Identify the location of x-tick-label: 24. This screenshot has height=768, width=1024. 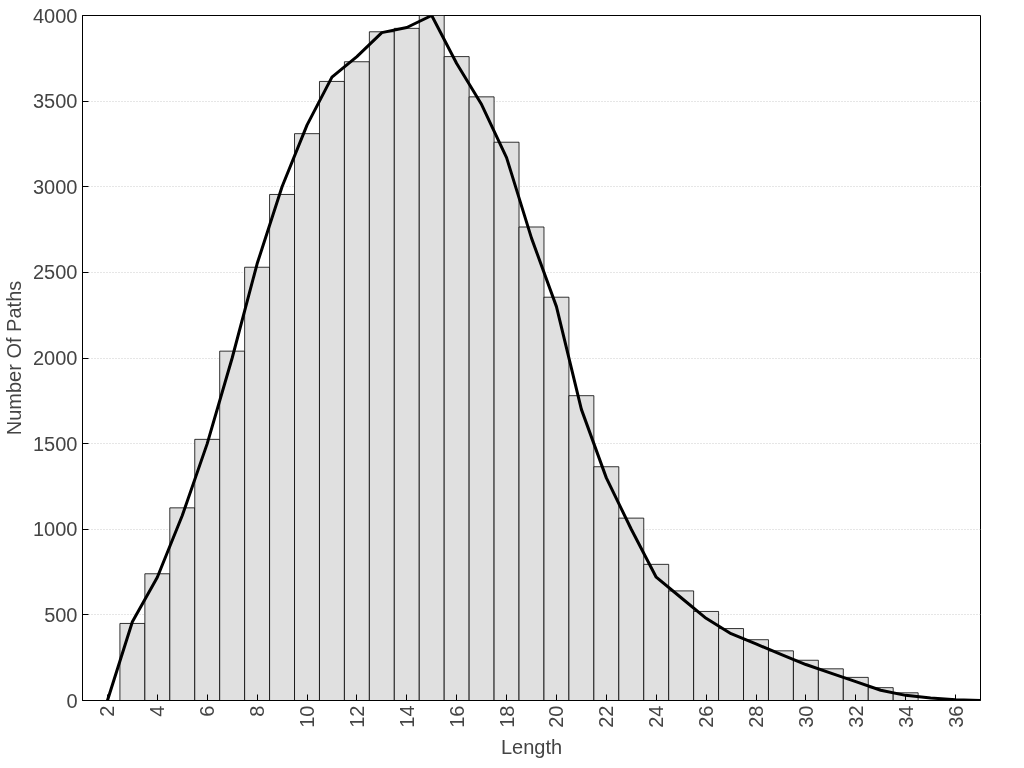
(656, 716).